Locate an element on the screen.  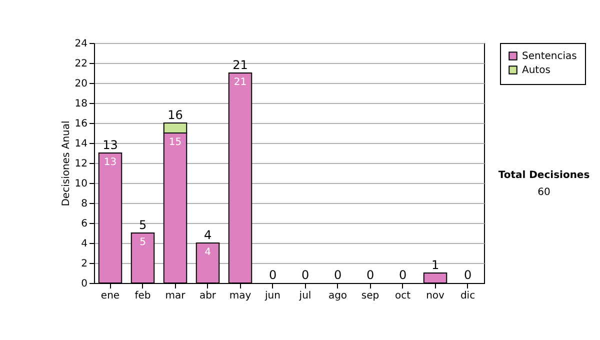
x-tick-label: jul is located at coordinates (305, 296).